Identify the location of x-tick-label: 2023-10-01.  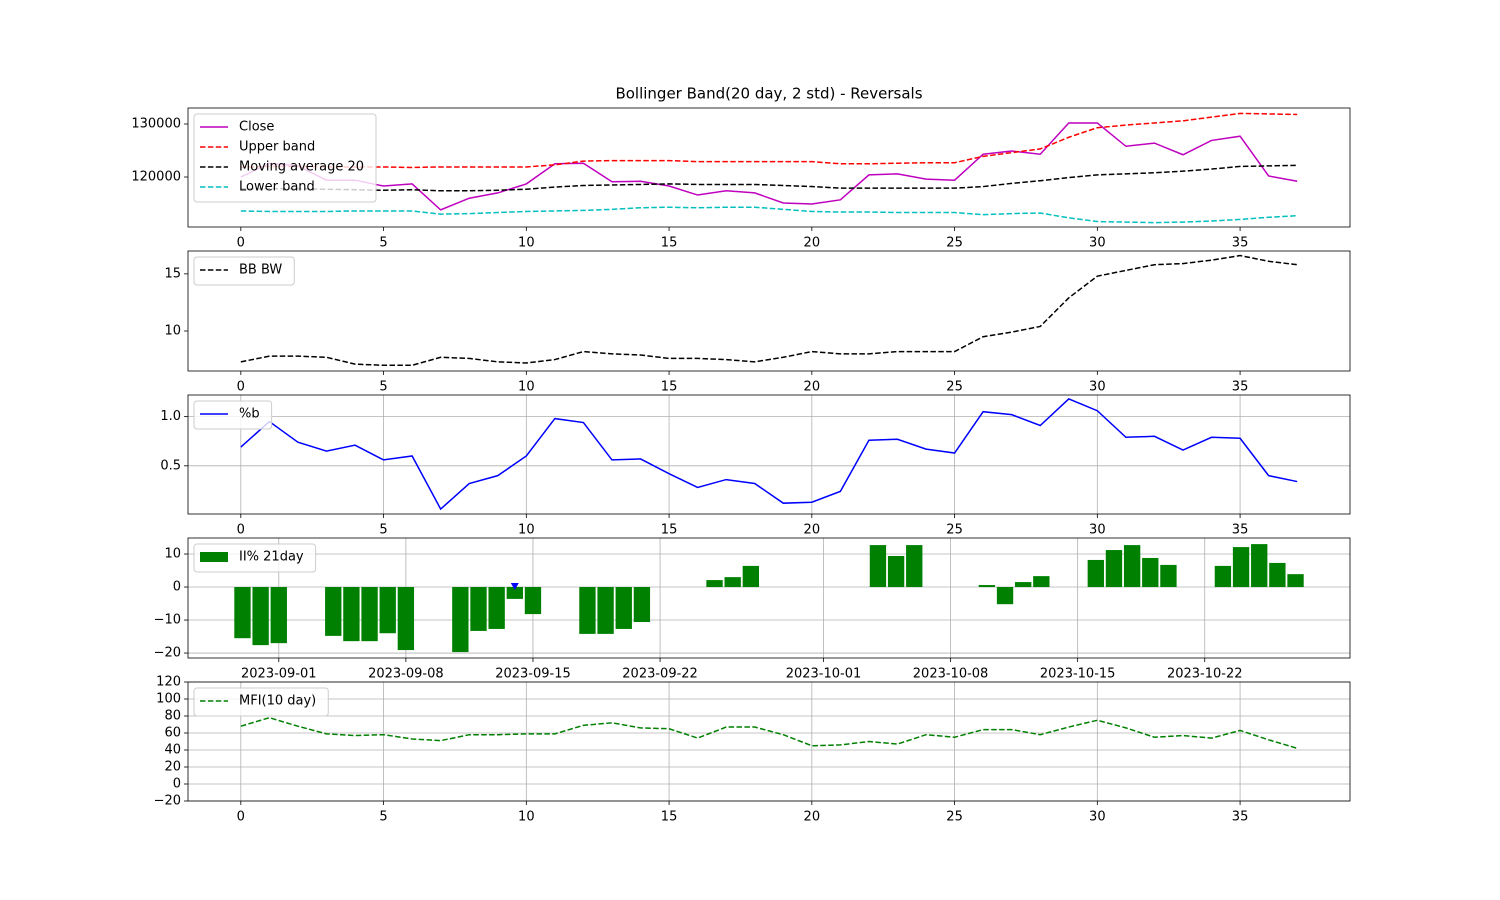
(824, 674).